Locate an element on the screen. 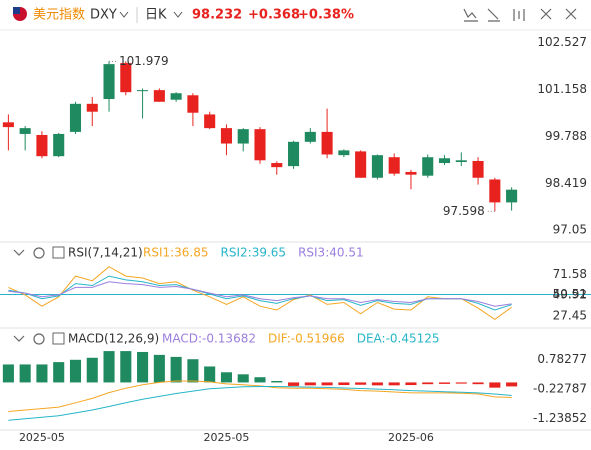  draw-button is located at coordinates (493, 15).